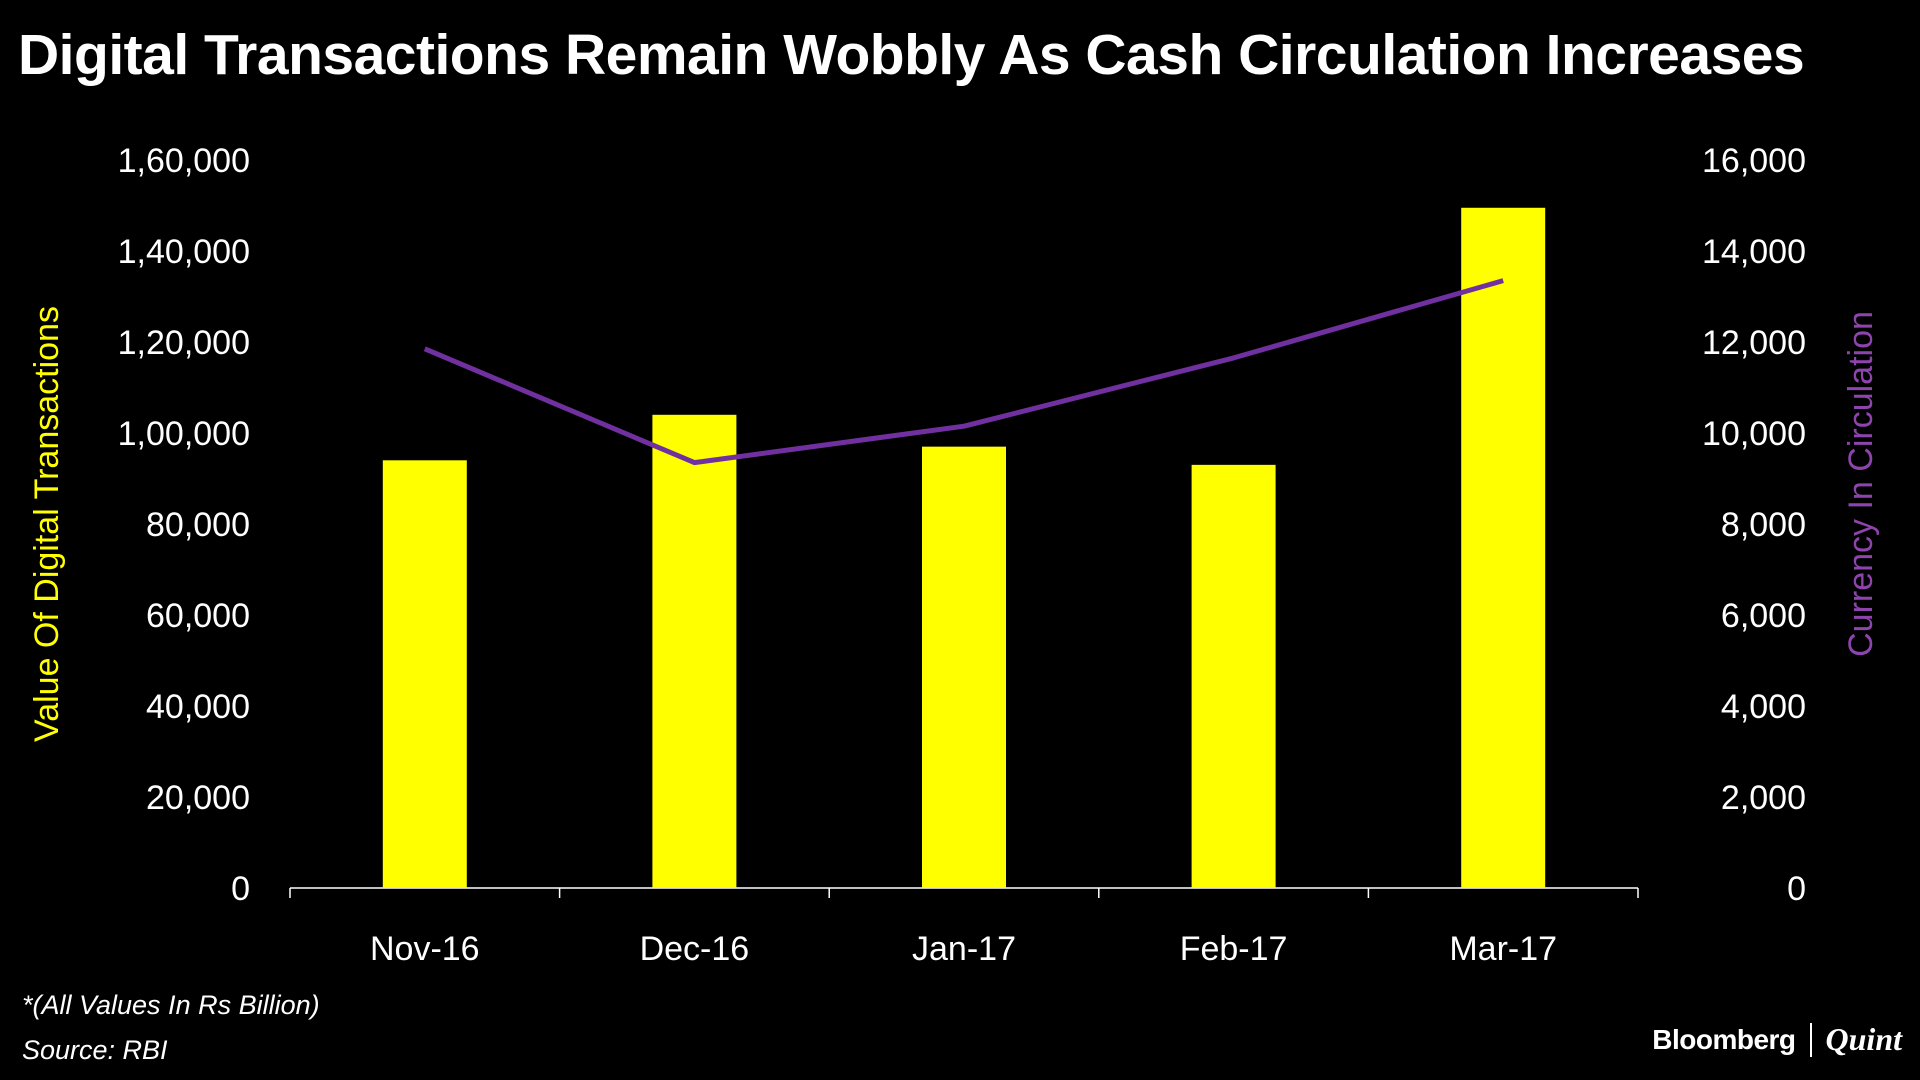 Image resolution: width=1920 pixels, height=1080 pixels. I want to click on y-left-tick-label: 80,000, so click(198, 525).